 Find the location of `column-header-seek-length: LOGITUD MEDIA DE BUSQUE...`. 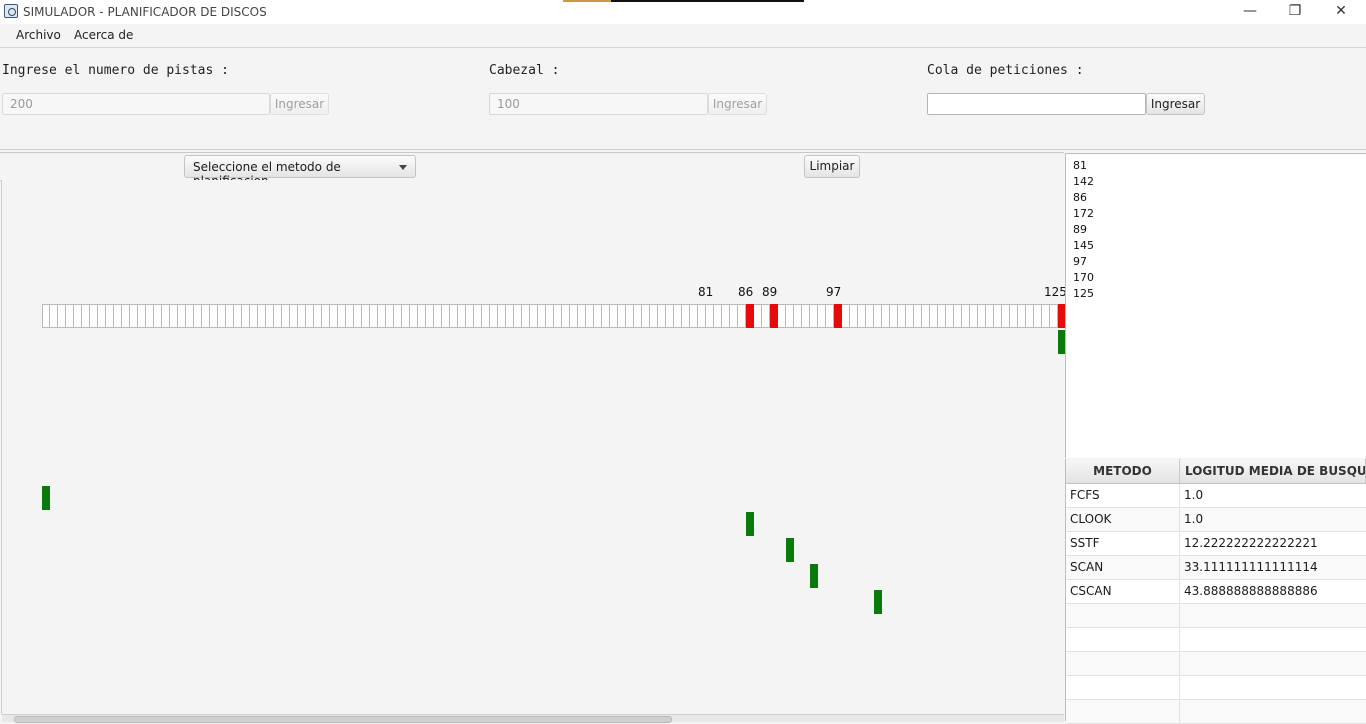

column-header-seek-length: LOGITUD MEDIA DE BUSQUE... is located at coordinates (1273, 471).